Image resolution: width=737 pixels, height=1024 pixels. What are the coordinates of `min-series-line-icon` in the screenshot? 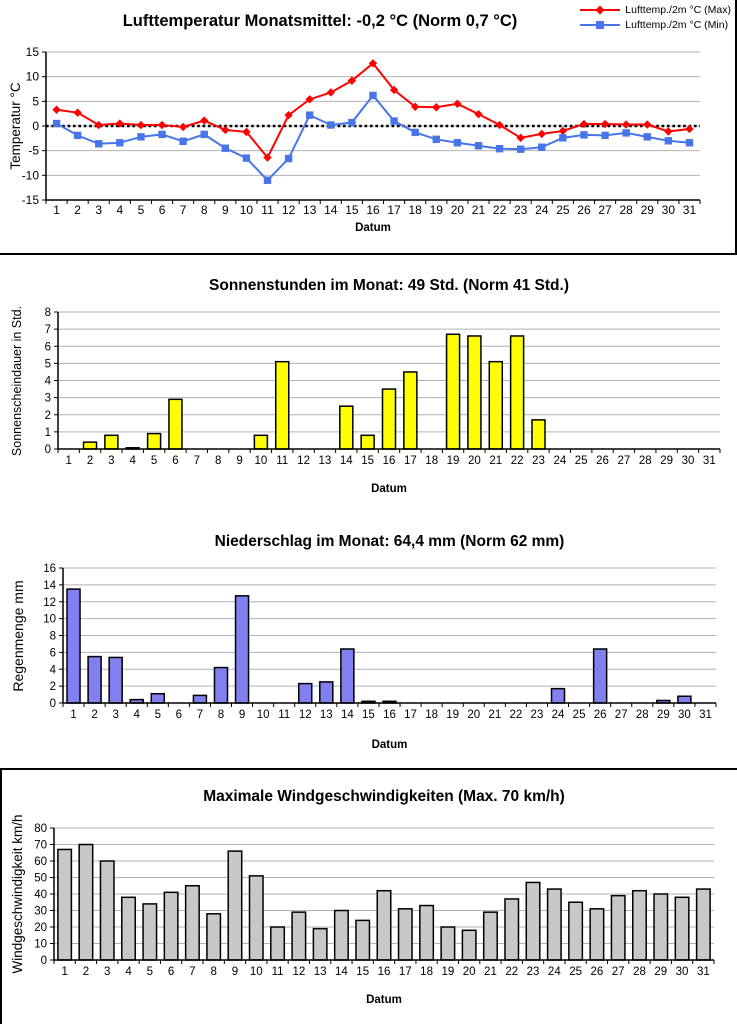 It's located at (600, 25).